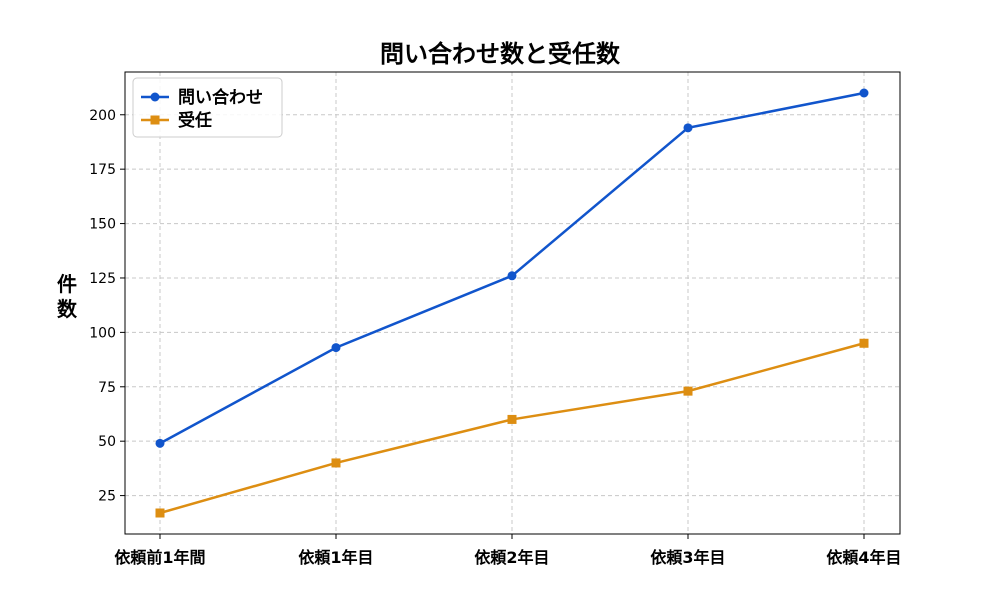 The height and width of the screenshot is (600, 1000). I want to click on legend-label: 受任, so click(195, 120).